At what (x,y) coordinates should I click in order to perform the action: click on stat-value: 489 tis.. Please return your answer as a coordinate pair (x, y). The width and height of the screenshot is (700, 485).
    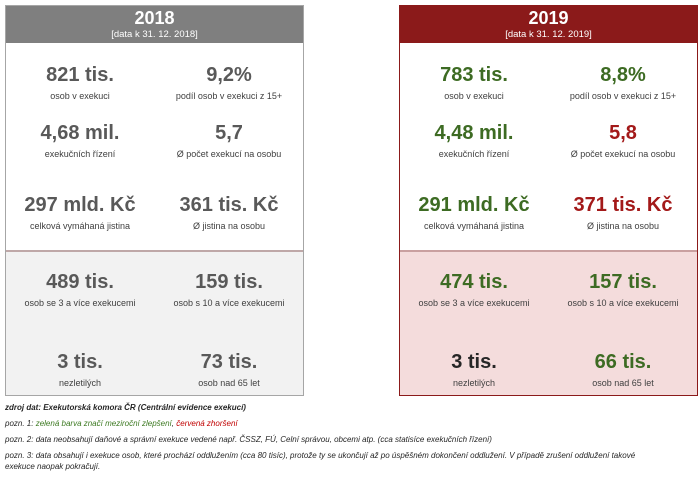
    Looking at the image, I should click on (80, 282).